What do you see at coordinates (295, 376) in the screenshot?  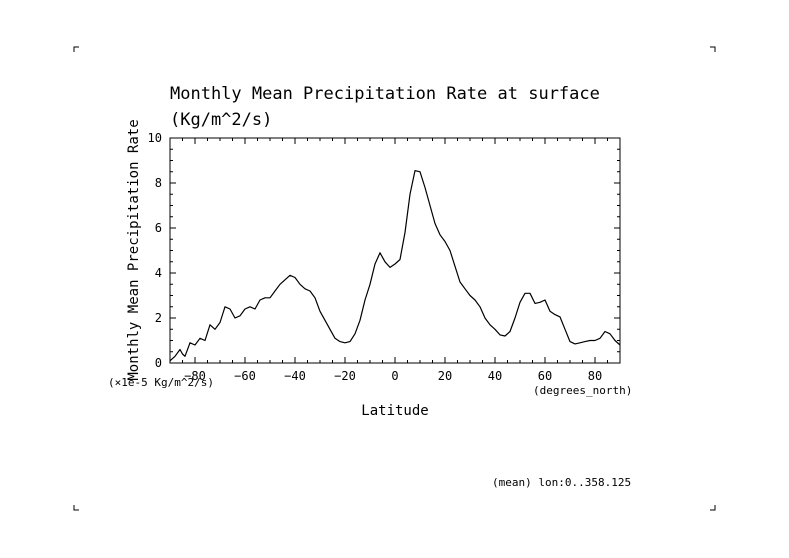 I see `x-tick-label: −40` at bounding box center [295, 376].